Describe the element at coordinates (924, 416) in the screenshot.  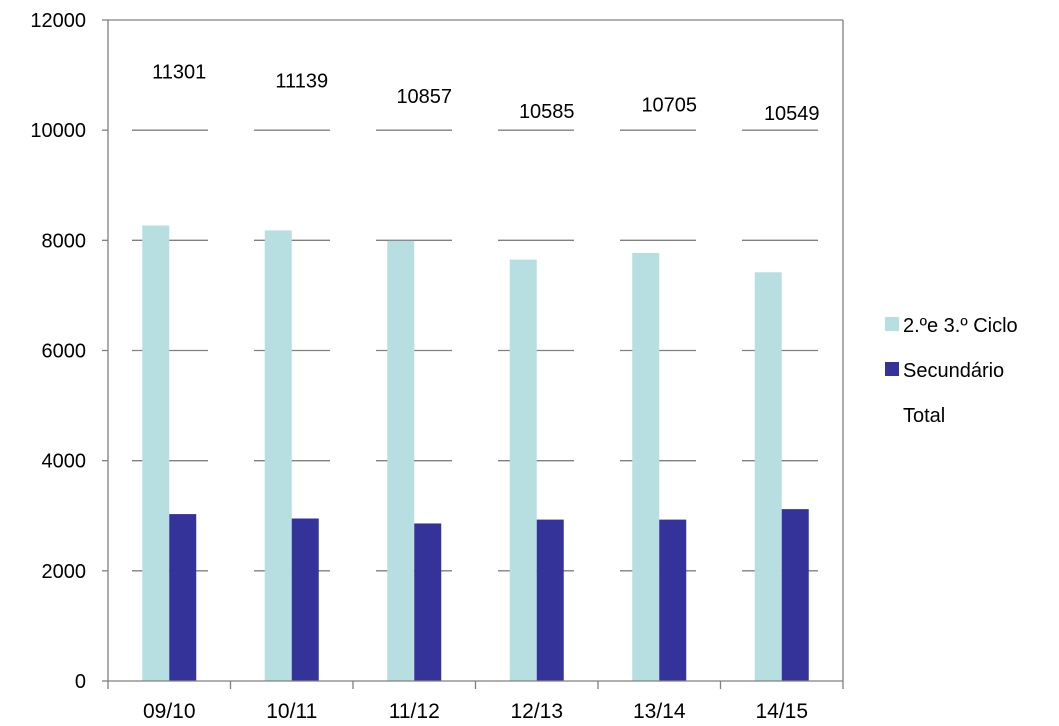
I see `legend-label: Total` at that location.